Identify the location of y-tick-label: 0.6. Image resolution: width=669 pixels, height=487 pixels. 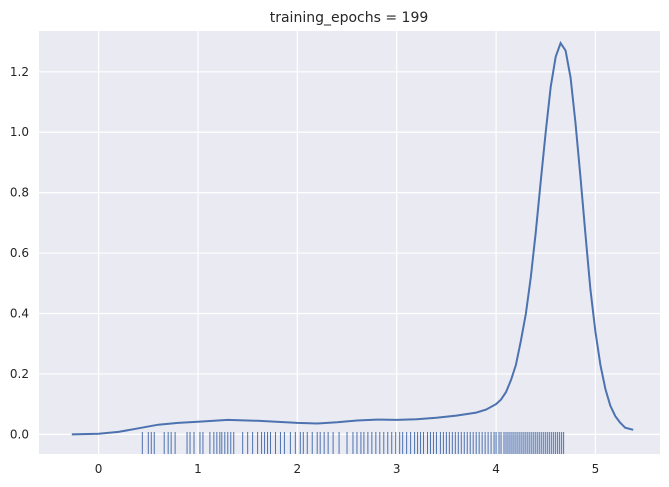
(19, 253).